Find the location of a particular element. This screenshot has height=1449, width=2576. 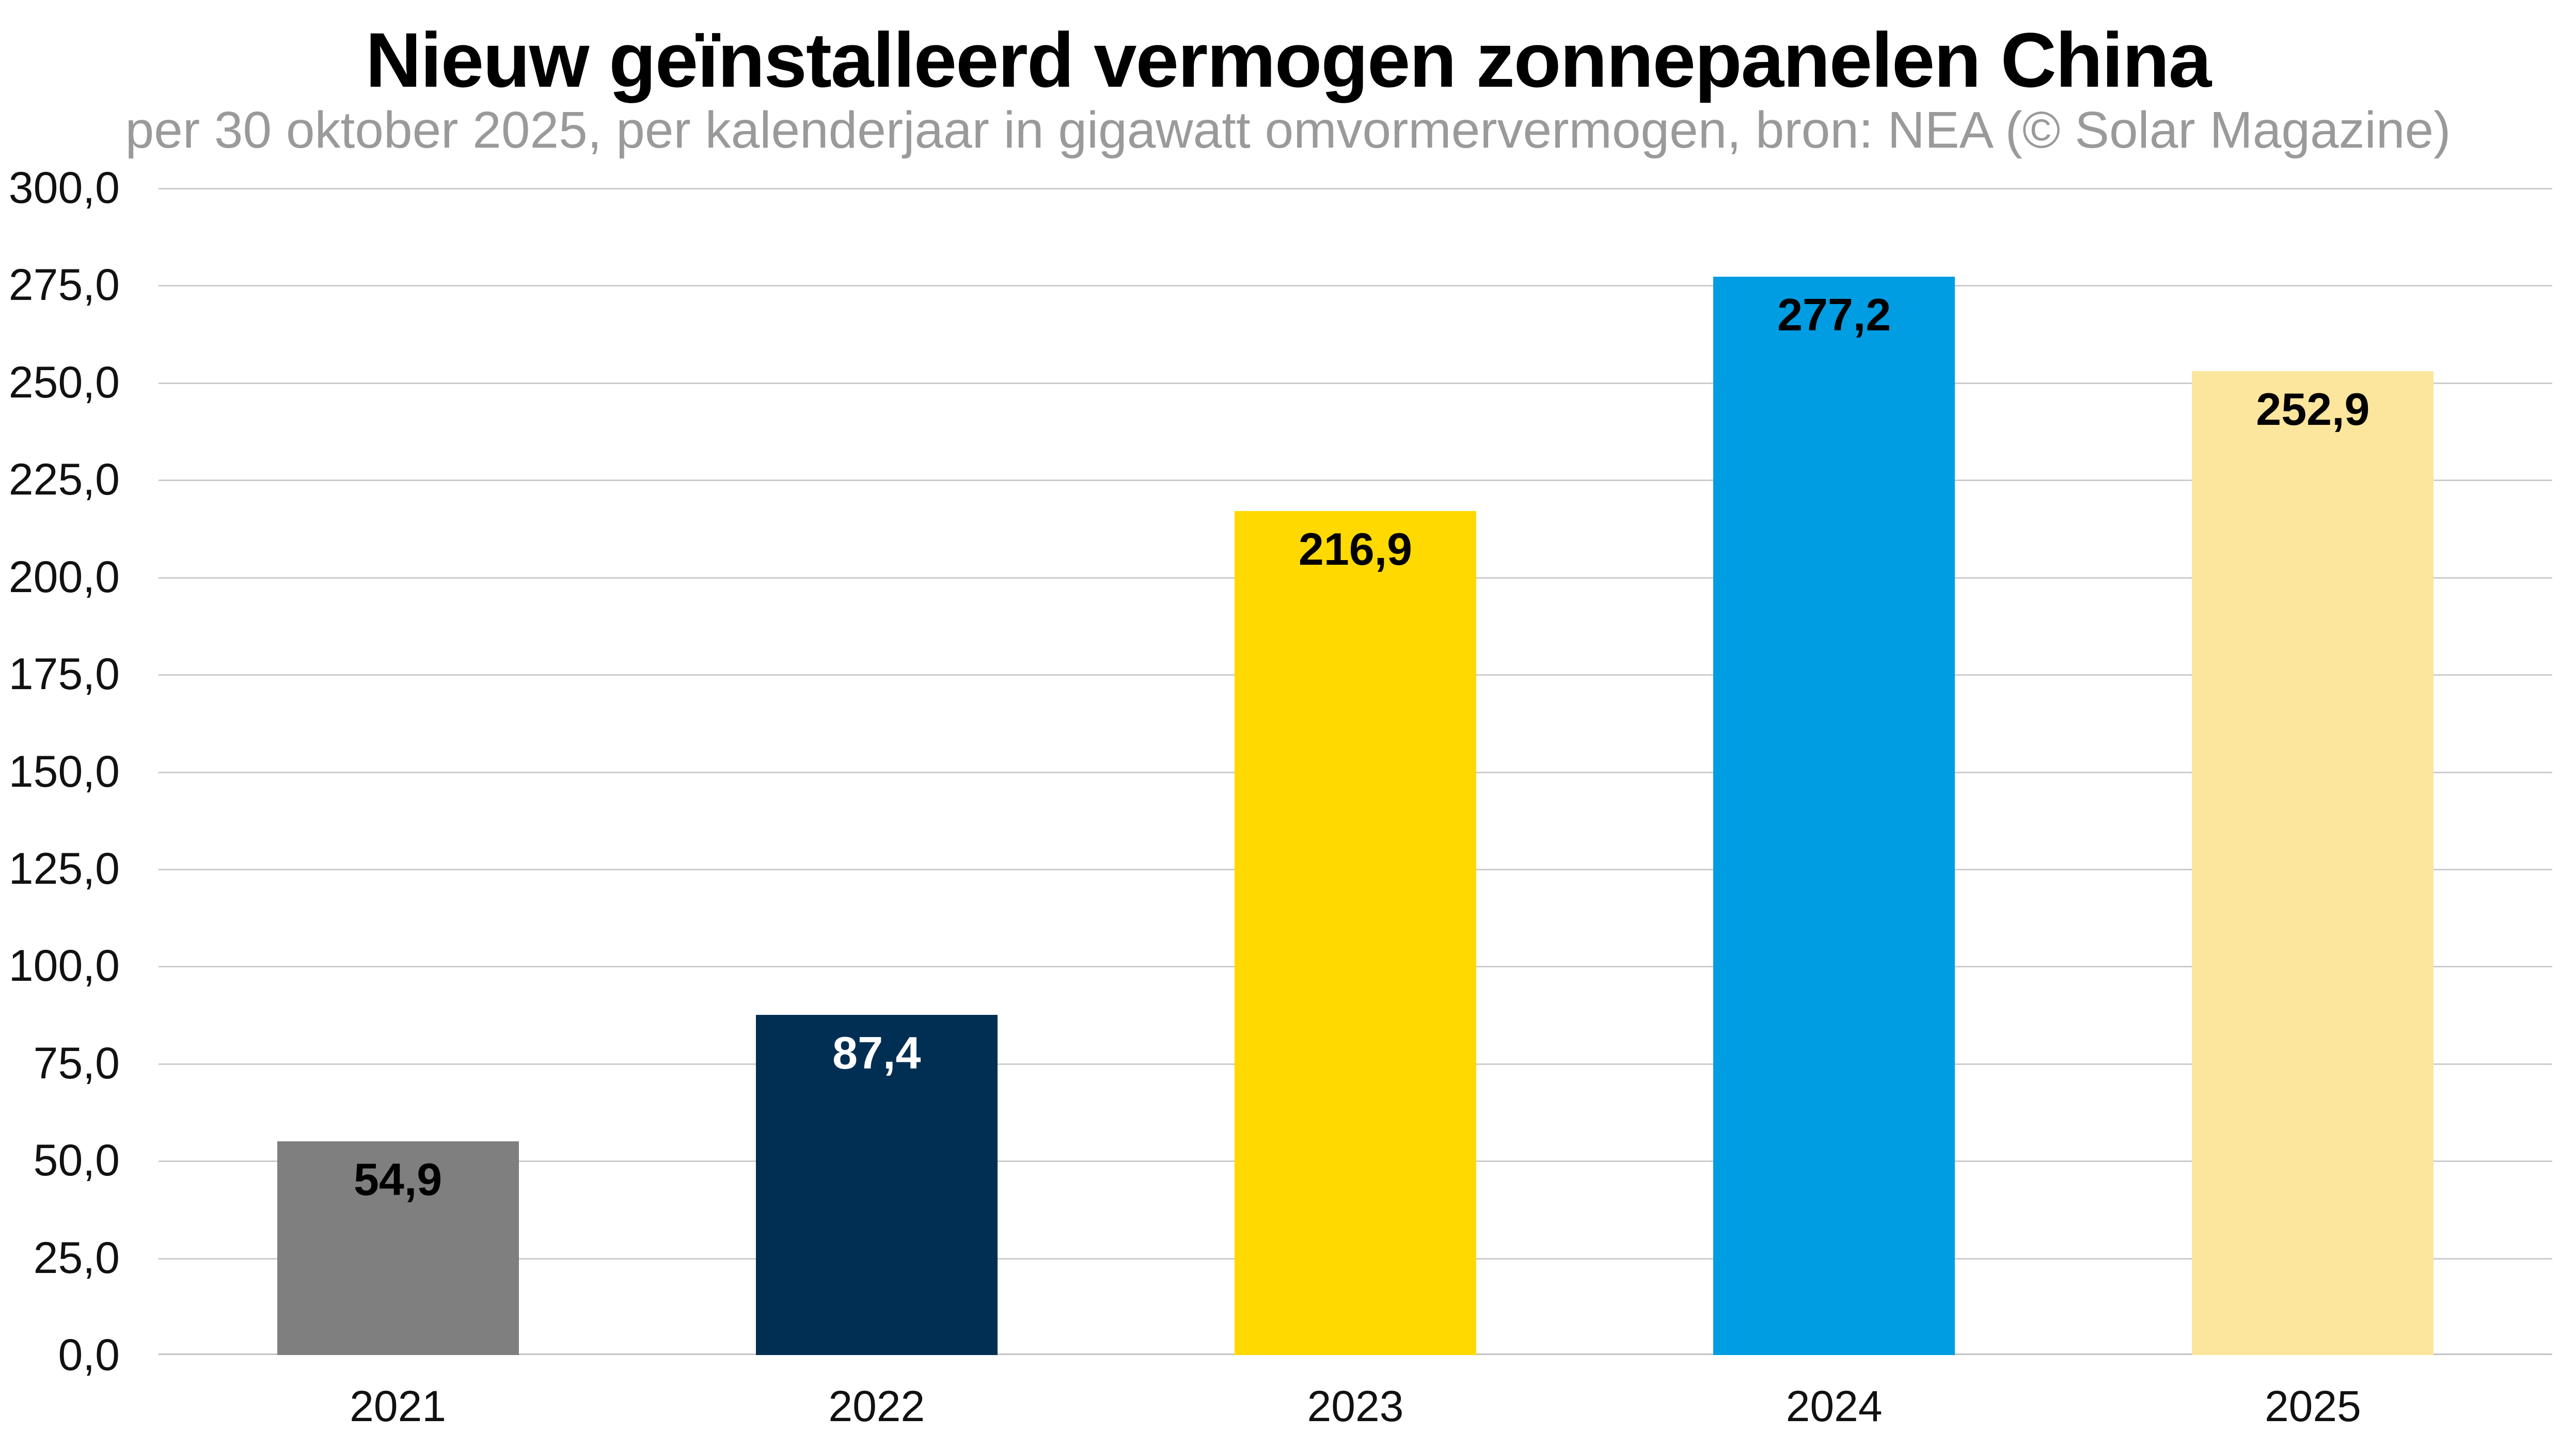

y-tick-label: 50,0 is located at coordinates (77, 1161).